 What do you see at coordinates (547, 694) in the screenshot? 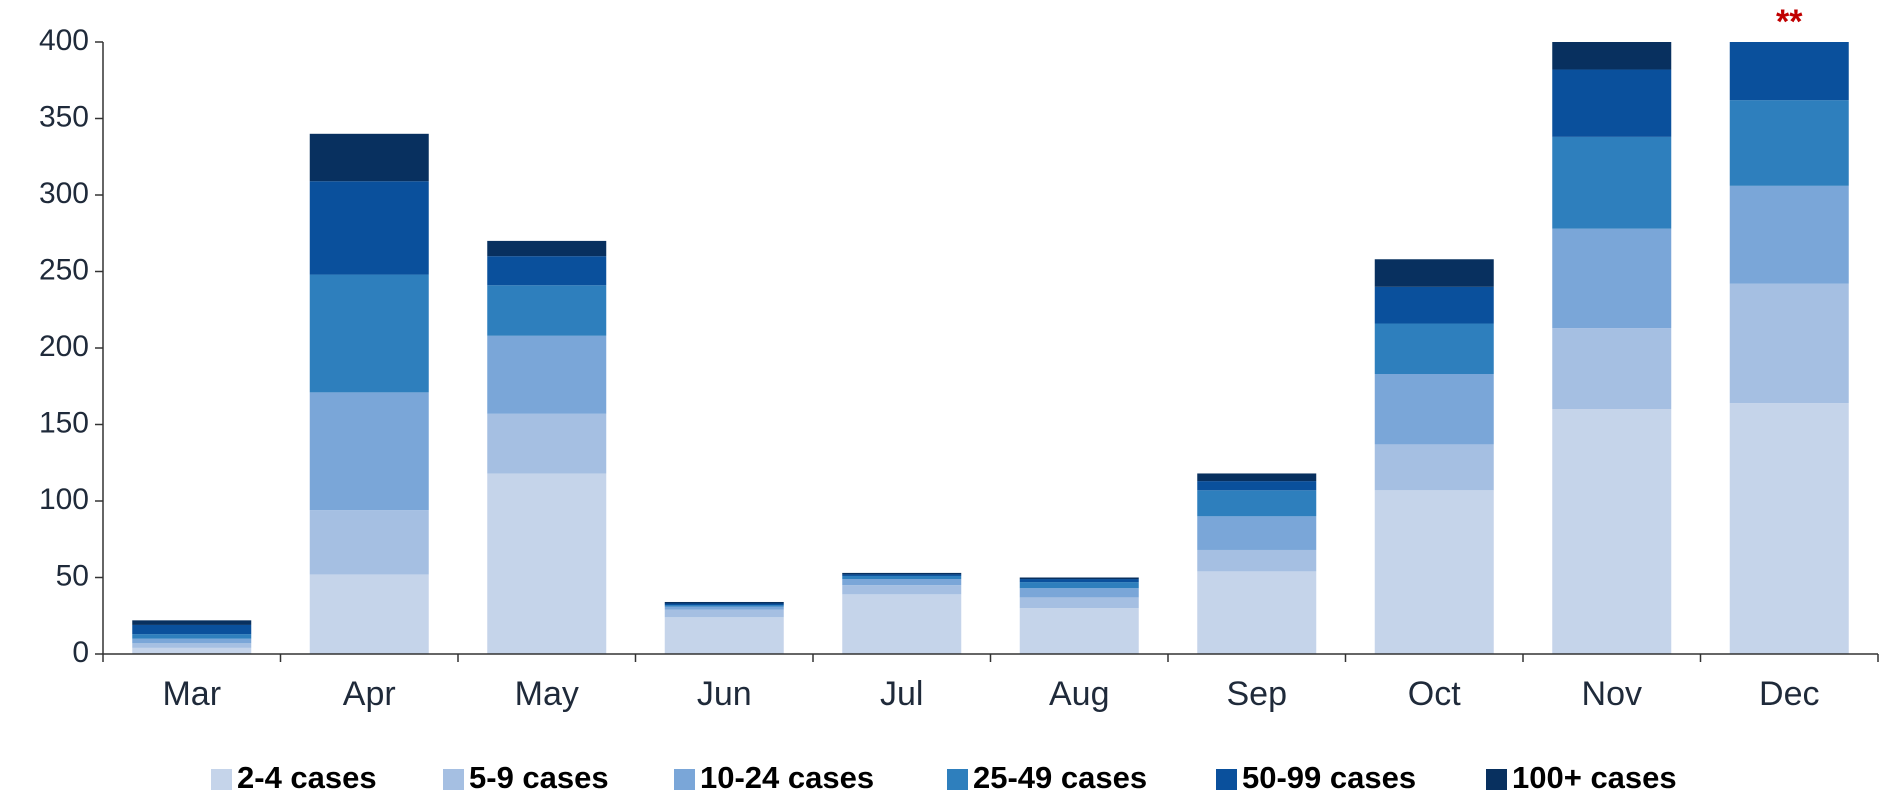
I see `x-tick-label: May` at bounding box center [547, 694].